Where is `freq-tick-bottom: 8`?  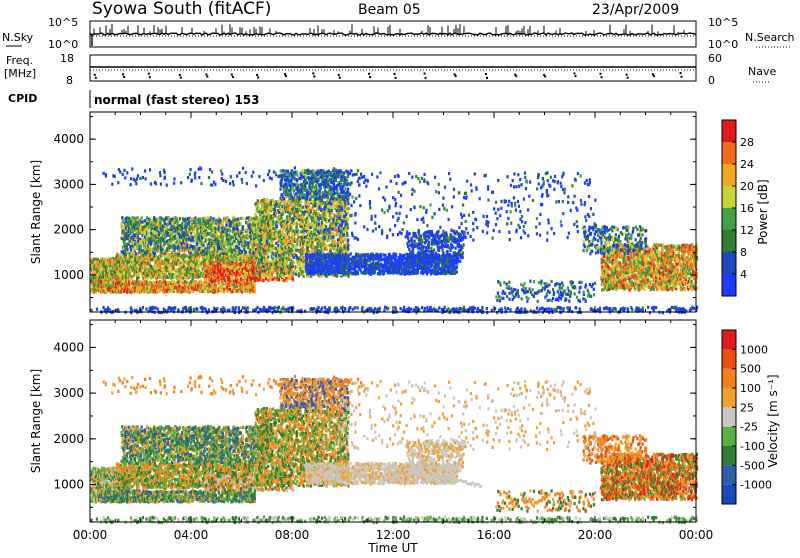
freq-tick-bottom: 8 is located at coordinates (69, 80).